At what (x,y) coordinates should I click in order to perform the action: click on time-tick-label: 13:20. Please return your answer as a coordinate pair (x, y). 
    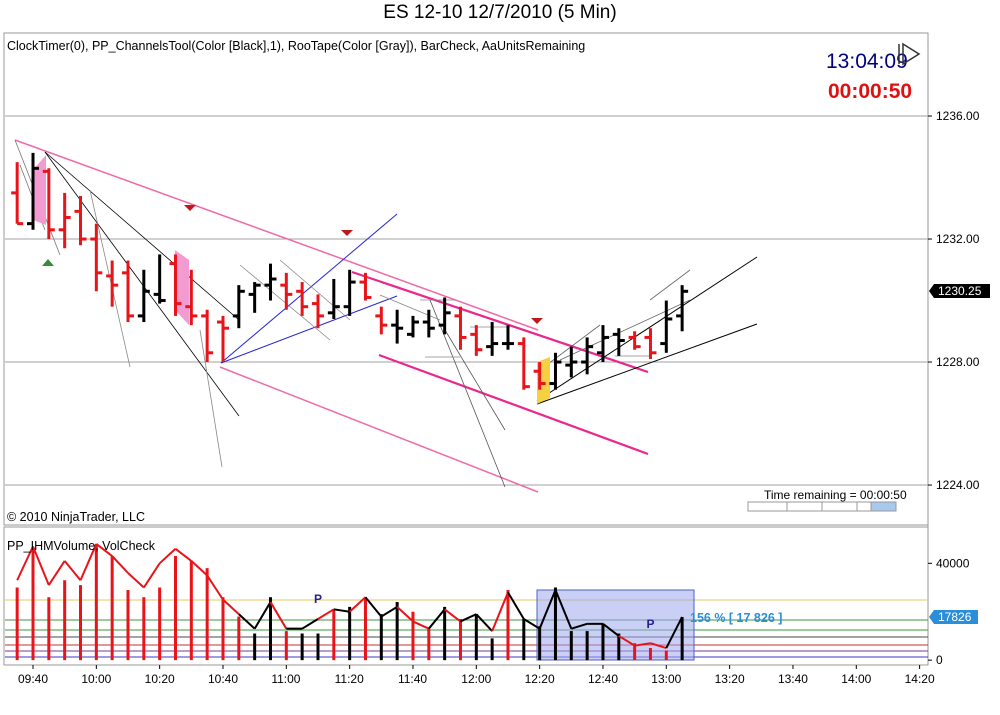
    Looking at the image, I should click on (730, 679).